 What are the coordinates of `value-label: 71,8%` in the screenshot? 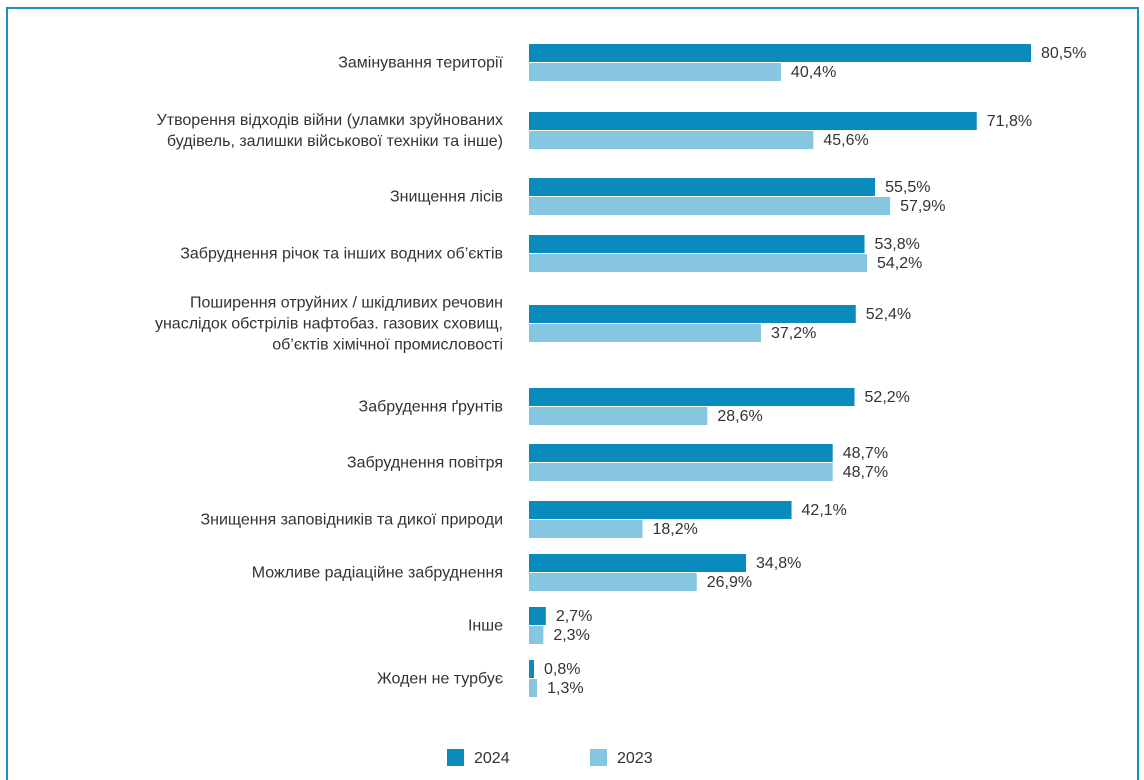 It's located at (1009, 121).